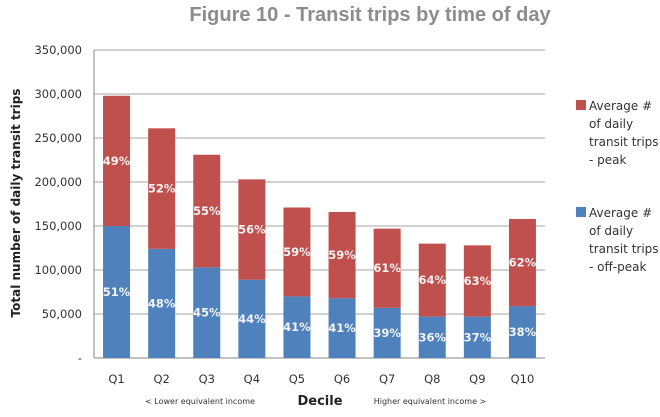 This screenshot has height=417, width=660. What do you see at coordinates (116, 379) in the screenshot?
I see `x-tick-label: Q1` at bounding box center [116, 379].